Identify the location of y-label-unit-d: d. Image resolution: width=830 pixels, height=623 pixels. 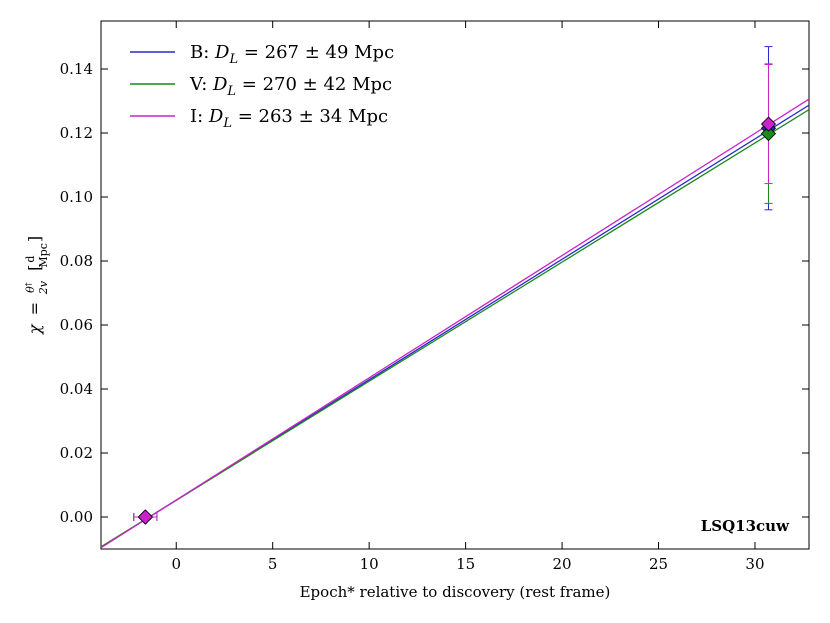
(30, 259).